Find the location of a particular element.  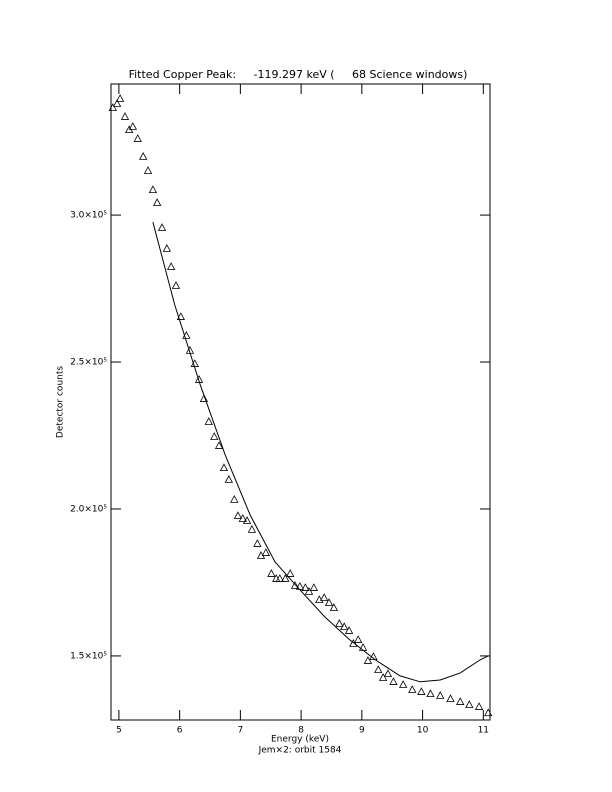

y-tick-label: 2.0×10⁵ is located at coordinates (88, 509).